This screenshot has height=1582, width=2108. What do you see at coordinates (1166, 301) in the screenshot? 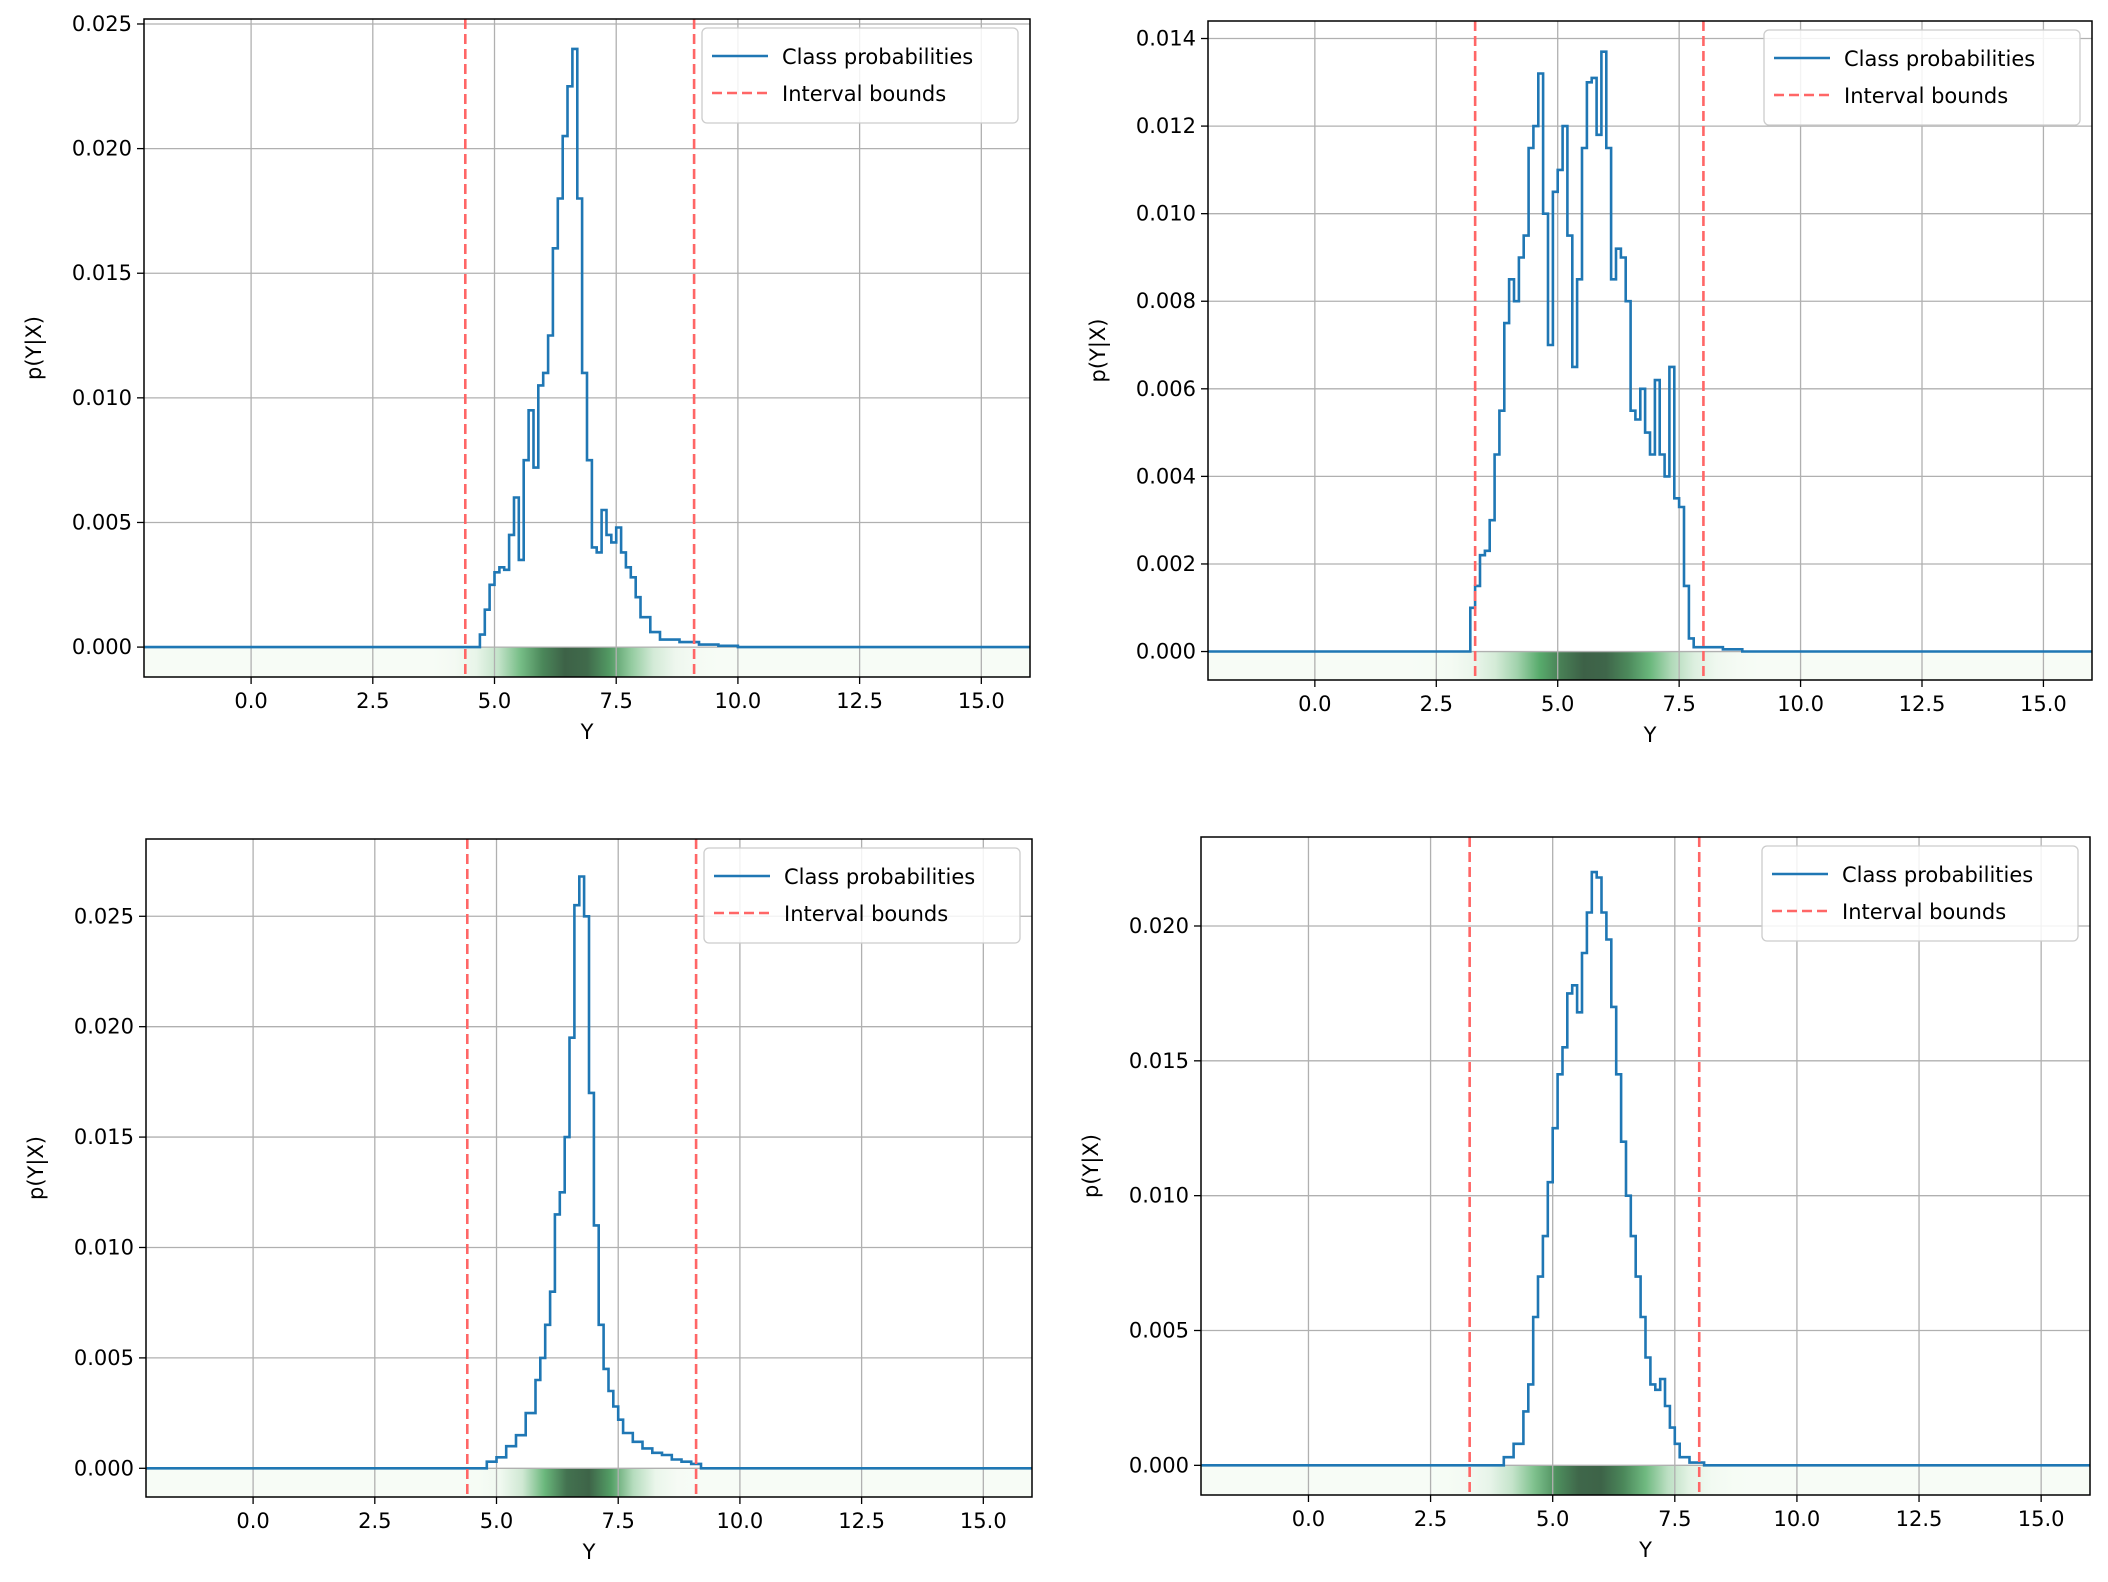
I see `y-tick-label: 0.008` at bounding box center [1166, 301].